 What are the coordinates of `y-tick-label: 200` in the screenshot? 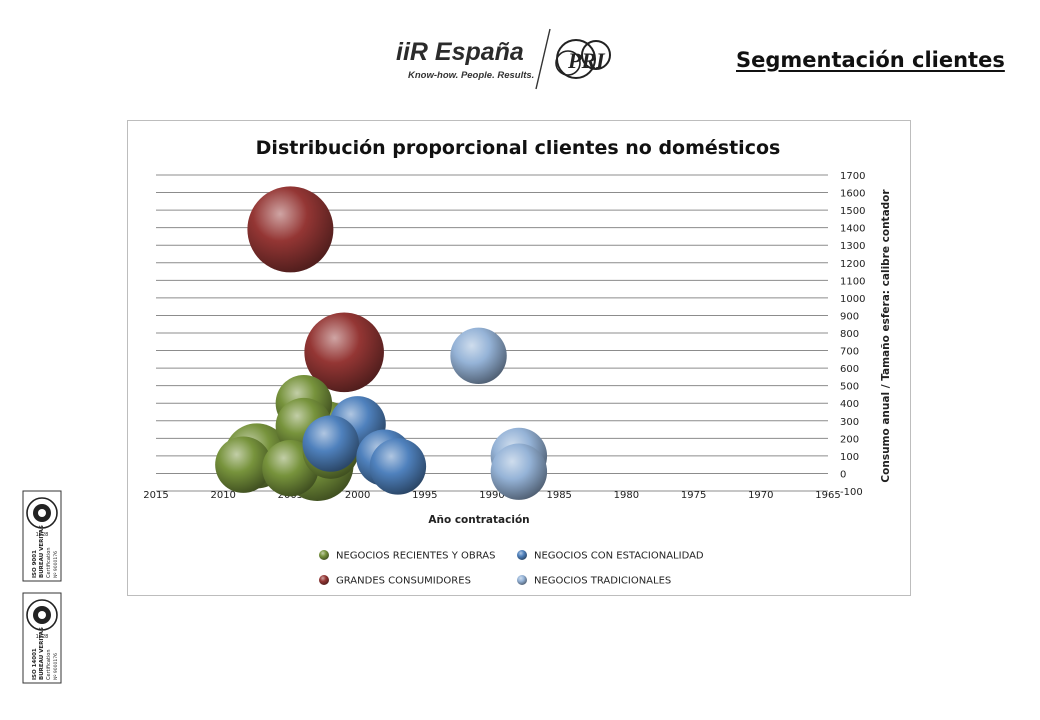 It's located at (849, 439).